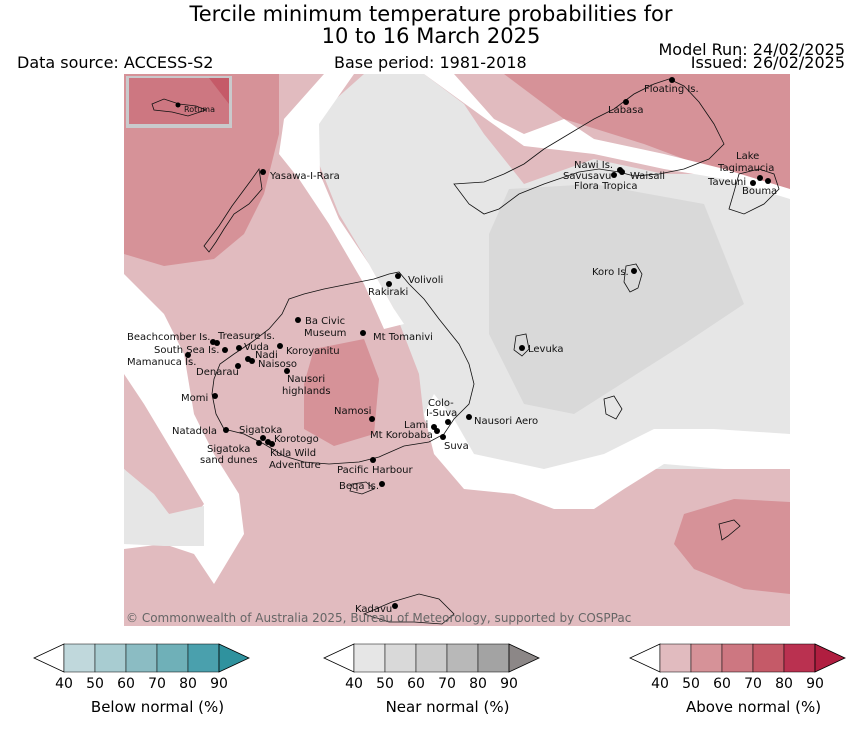 This screenshot has width=862, height=736. What do you see at coordinates (389, 284) in the screenshot?
I see `dot-rakiraki` at bounding box center [389, 284].